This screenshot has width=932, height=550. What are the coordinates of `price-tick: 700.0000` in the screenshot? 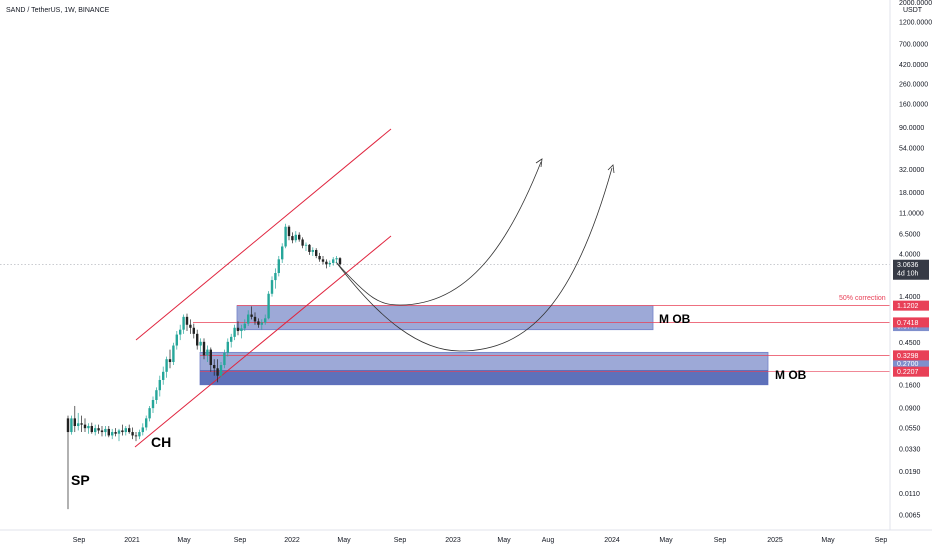 It's located at (913, 44).